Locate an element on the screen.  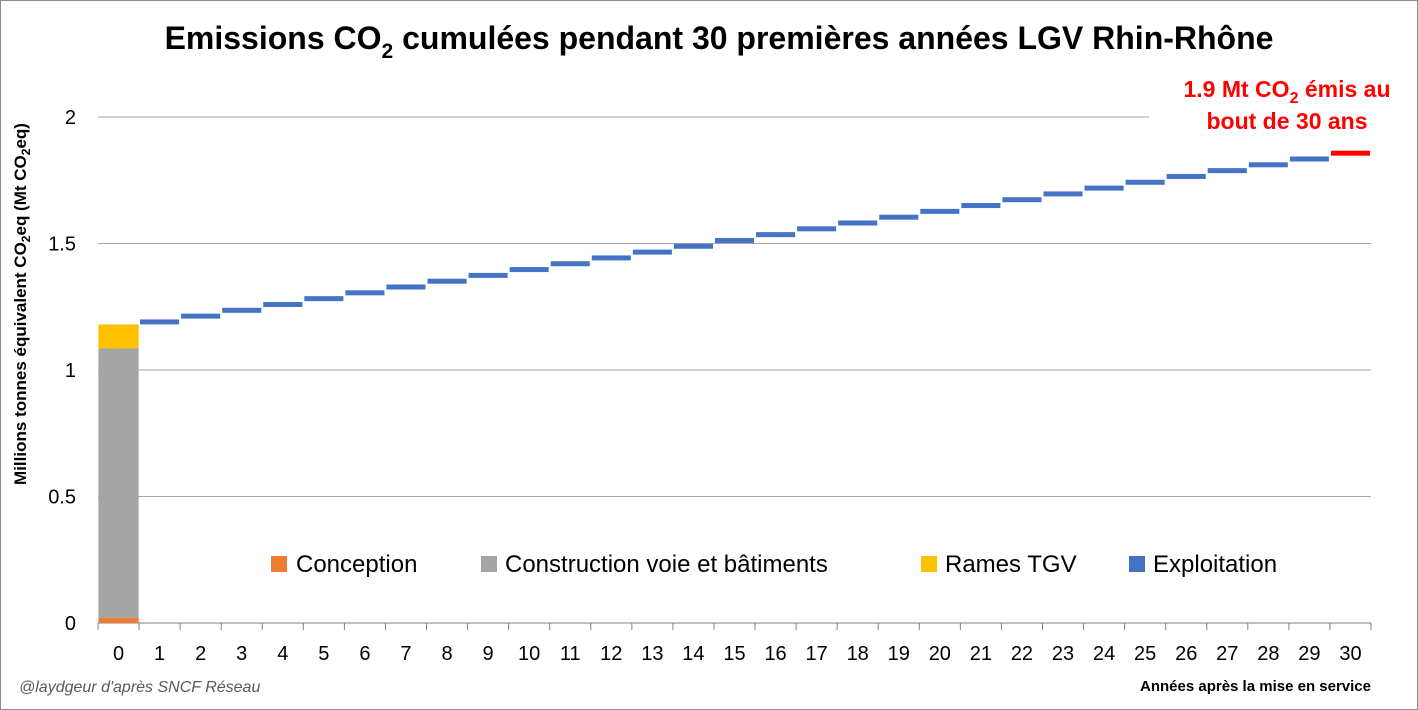
x-tick-label: 17 is located at coordinates (817, 654).